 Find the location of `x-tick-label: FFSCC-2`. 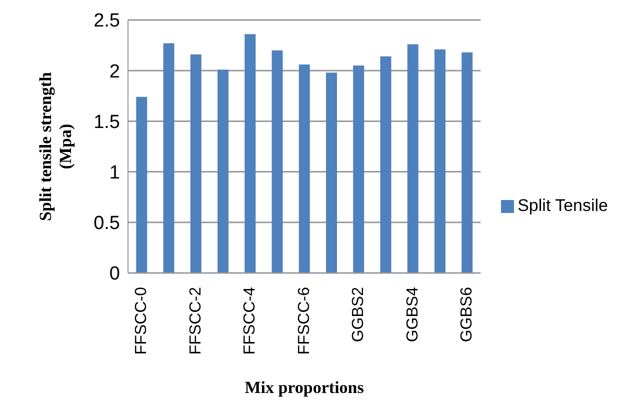

x-tick-label: FFSCC-2 is located at coordinates (195, 320).